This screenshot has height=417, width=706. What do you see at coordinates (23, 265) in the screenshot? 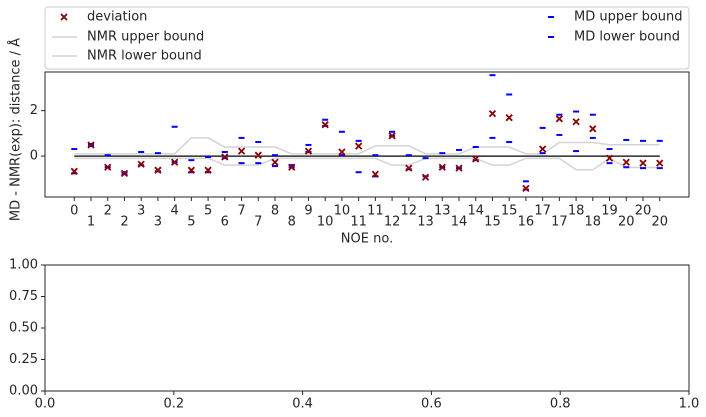
I see `y-tick-label: 1.00` at bounding box center [23, 265].